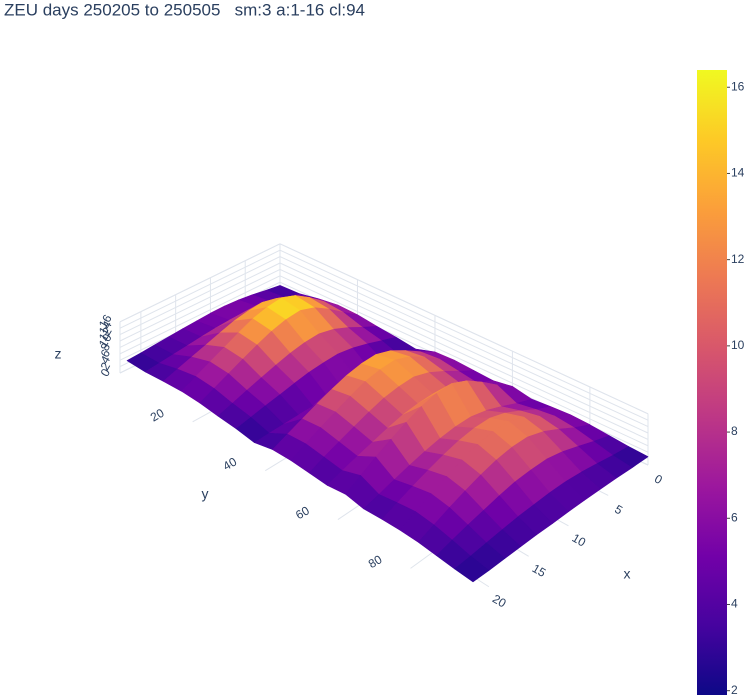  Describe the element at coordinates (230, 463) in the screenshot. I see `y-tick-label: 40` at that location.